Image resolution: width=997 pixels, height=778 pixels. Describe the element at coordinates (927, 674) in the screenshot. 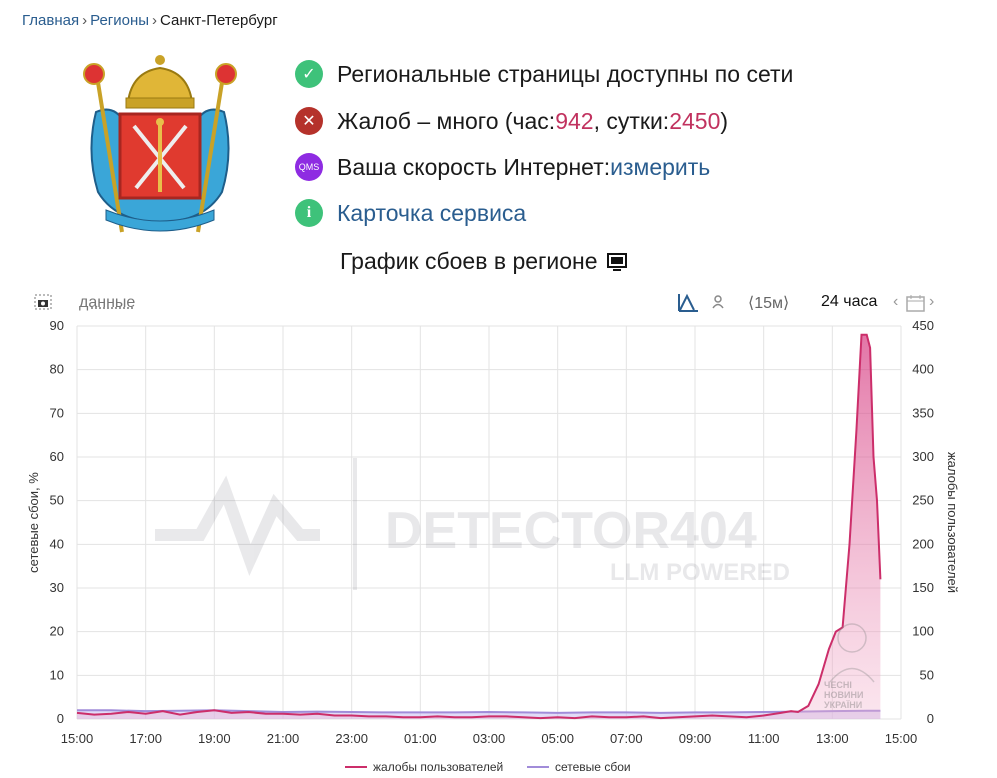

I see `y-right-tick-label: 50` at that location.